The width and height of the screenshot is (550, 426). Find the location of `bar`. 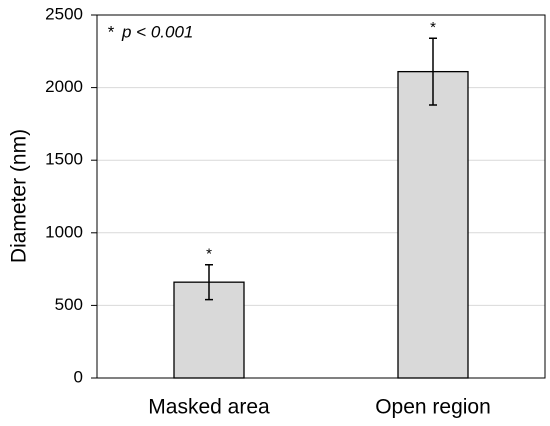

bar is located at coordinates (433, 224).